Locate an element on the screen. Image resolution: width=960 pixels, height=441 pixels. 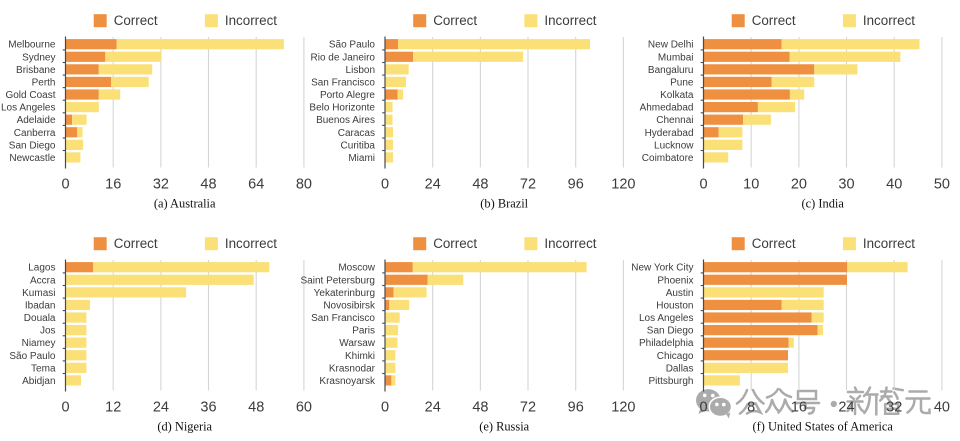
svg-text: Phoenix is located at coordinates (675, 280).